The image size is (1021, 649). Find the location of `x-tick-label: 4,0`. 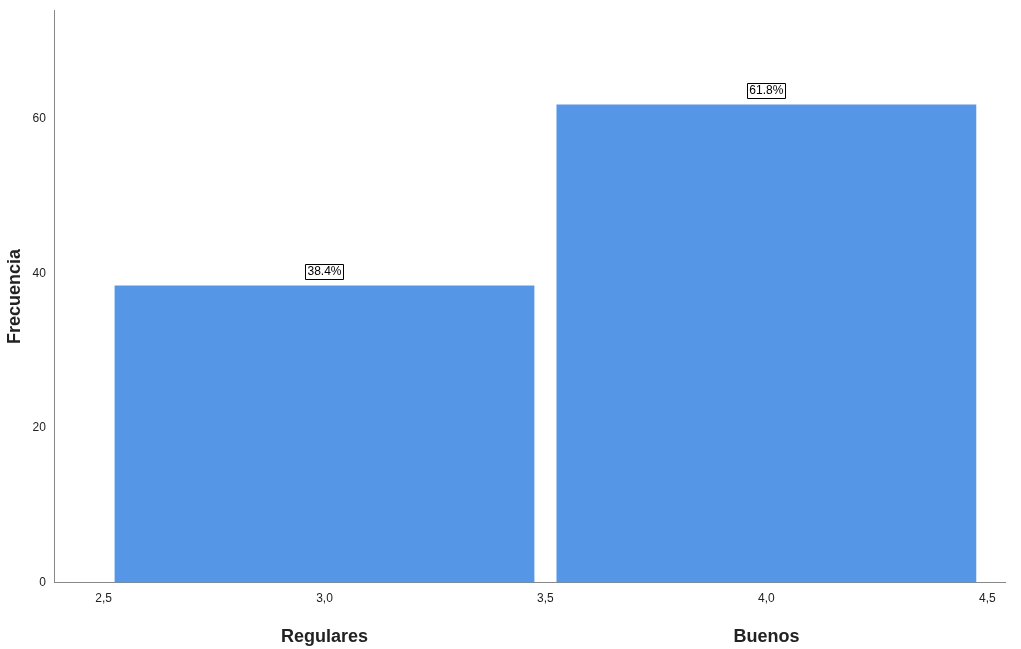

x-tick-label: 4,0 is located at coordinates (767, 598).